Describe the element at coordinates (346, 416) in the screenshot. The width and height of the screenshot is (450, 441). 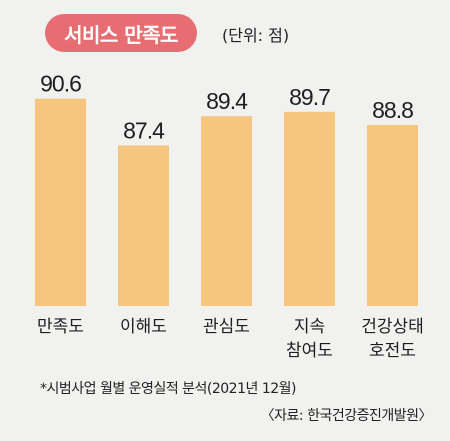
I see `source-note: 〈자료: 한국건강증진개발원〉` at that location.